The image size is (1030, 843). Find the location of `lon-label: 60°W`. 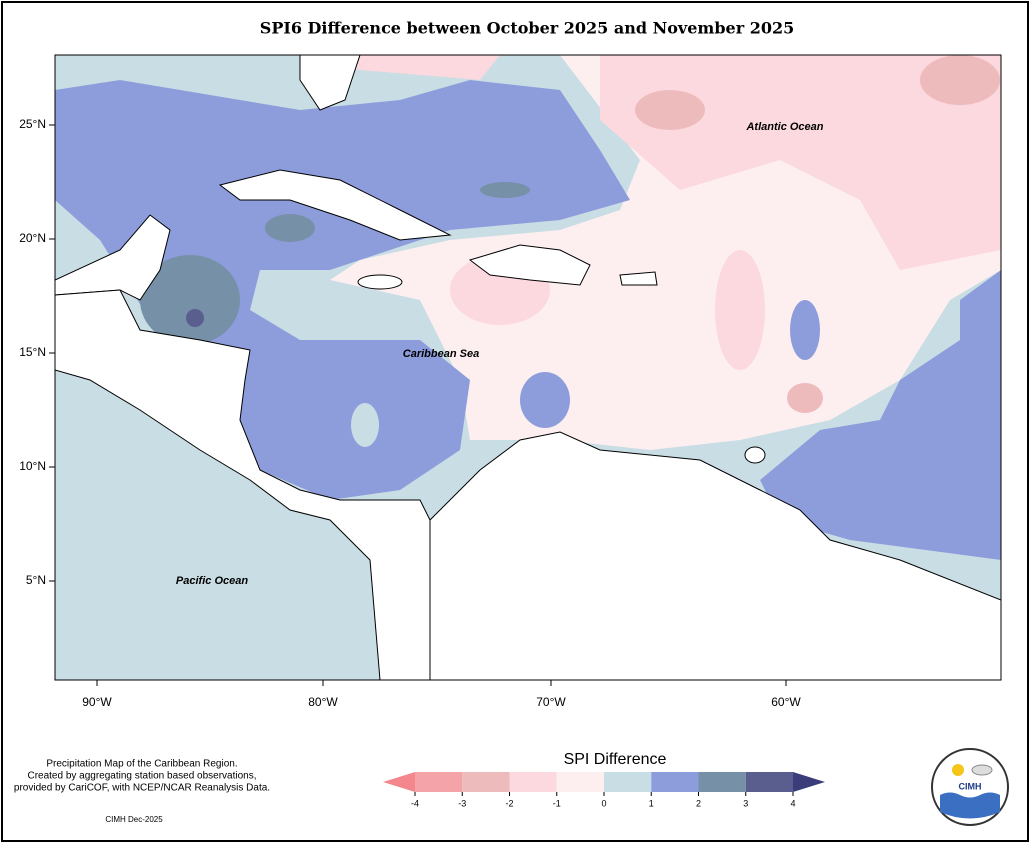

lon-label: 60°W is located at coordinates (786, 702).